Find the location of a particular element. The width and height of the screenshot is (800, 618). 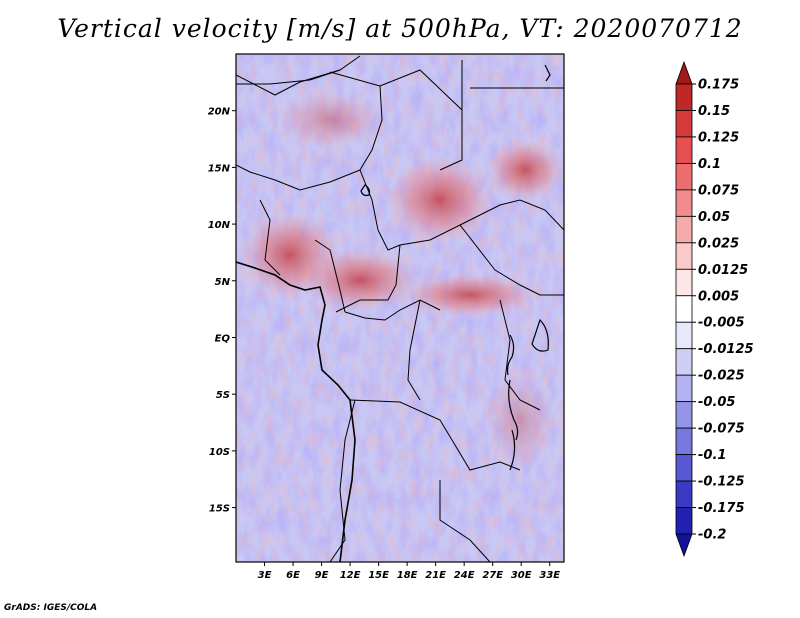

lat-tick-label: 10N is located at coordinates (219, 225).